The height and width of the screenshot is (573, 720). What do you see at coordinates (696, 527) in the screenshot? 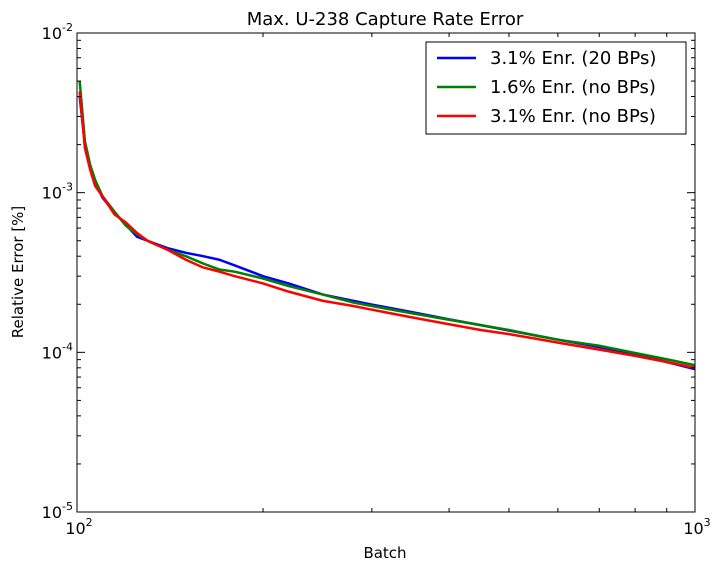
I see `x-tick-label: 10³` at bounding box center [696, 527].